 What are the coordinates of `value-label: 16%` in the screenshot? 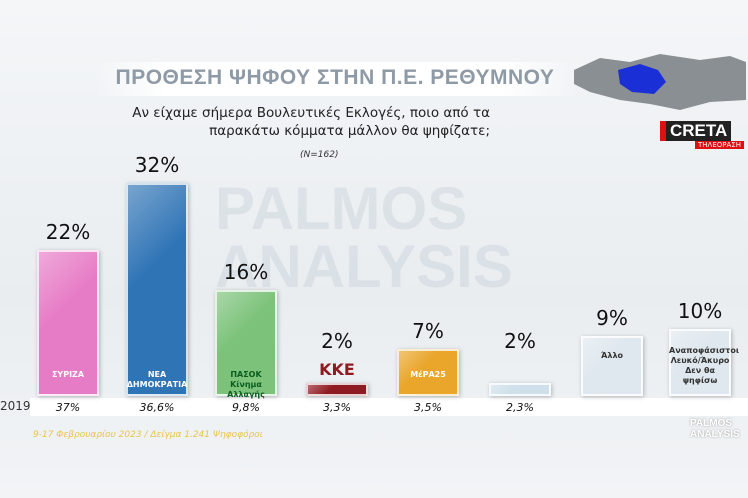 It's located at (246, 271).